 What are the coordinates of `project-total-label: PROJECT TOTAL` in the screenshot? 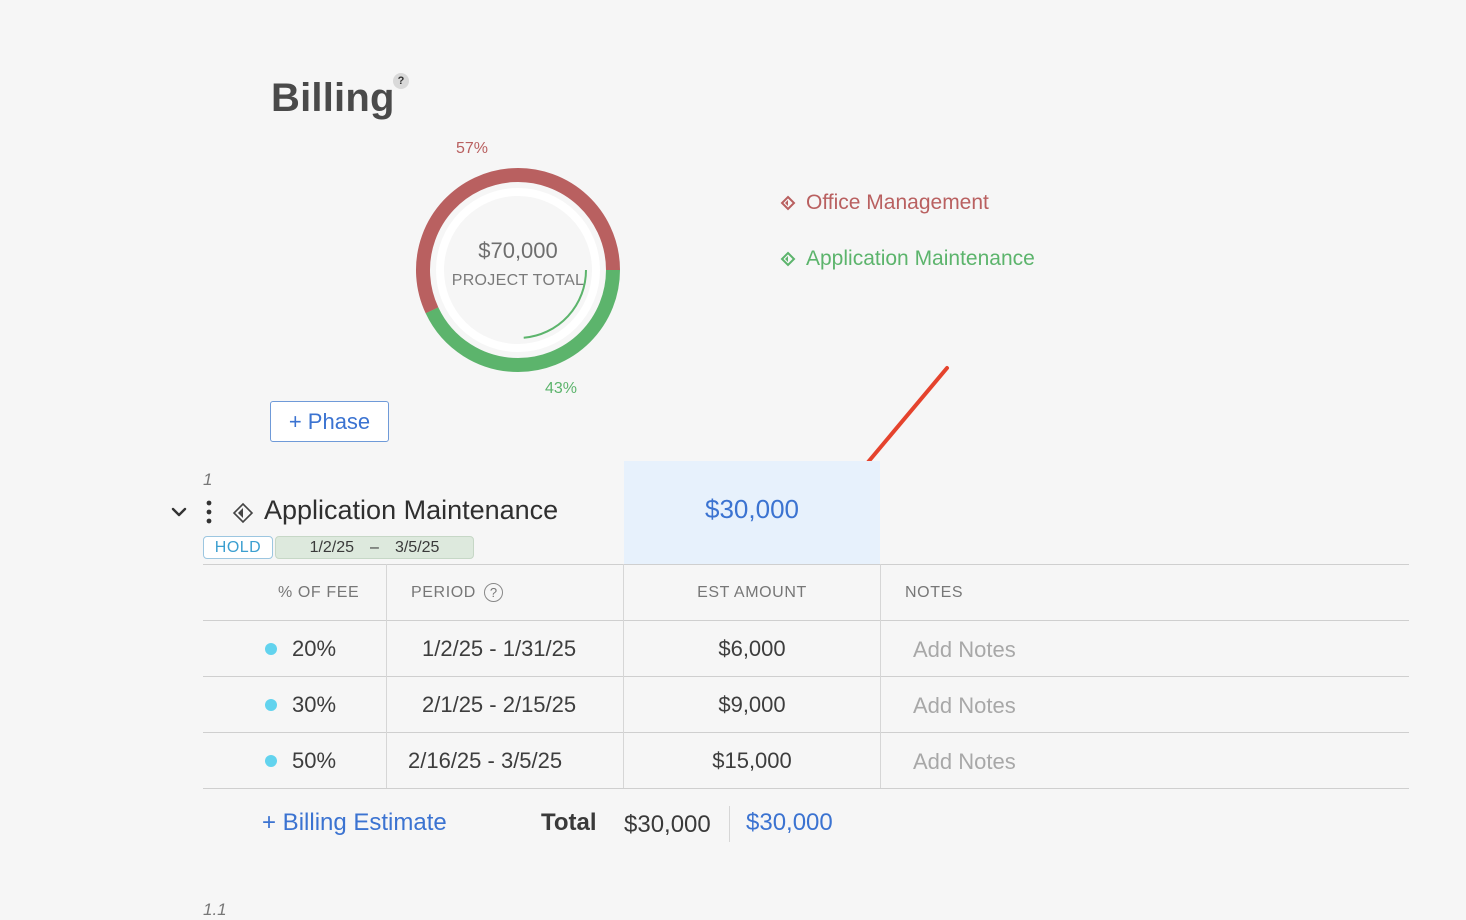 It's located at (518, 280).